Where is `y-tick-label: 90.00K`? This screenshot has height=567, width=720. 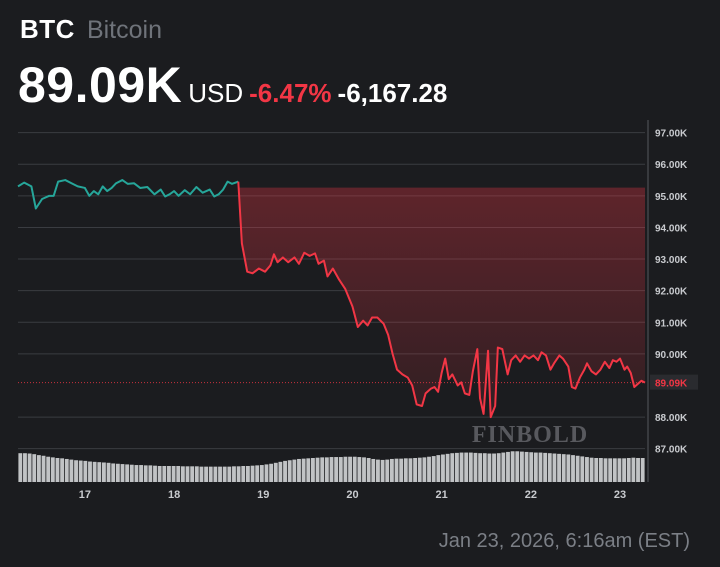 y-tick-label: 90.00K is located at coordinates (671, 355).